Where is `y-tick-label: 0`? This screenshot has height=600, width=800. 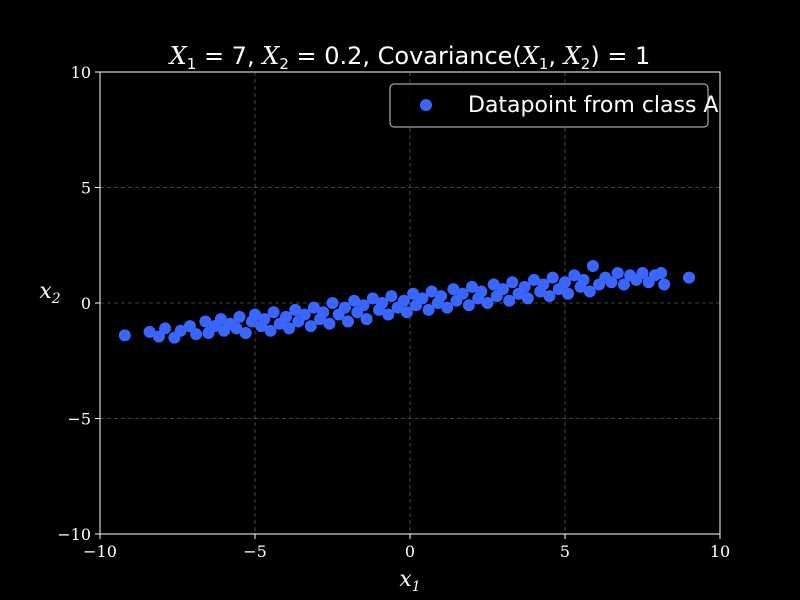
y-tick-label: 0 is located at coordinates (86, 303).